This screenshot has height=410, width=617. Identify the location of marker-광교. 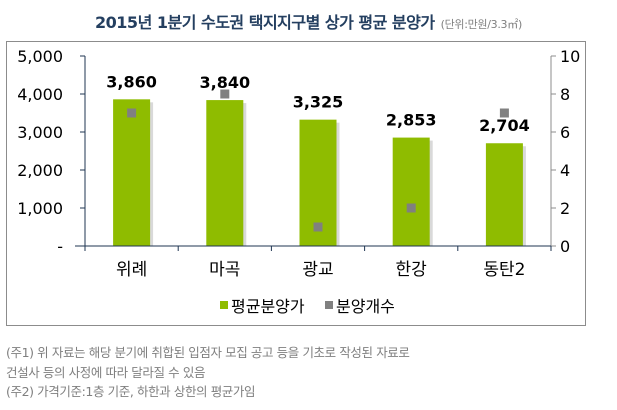
(318, 227).